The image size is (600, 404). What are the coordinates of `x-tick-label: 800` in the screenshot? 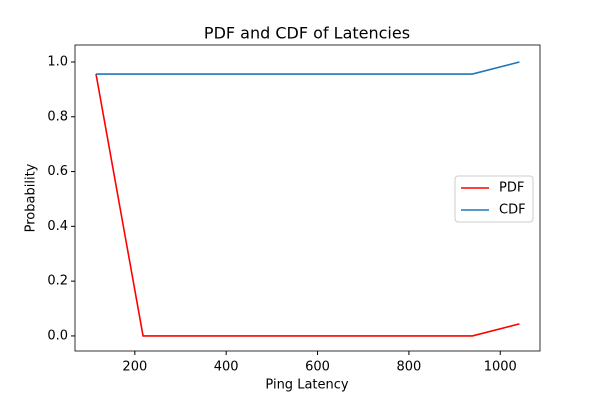 It's located at (408, 367).